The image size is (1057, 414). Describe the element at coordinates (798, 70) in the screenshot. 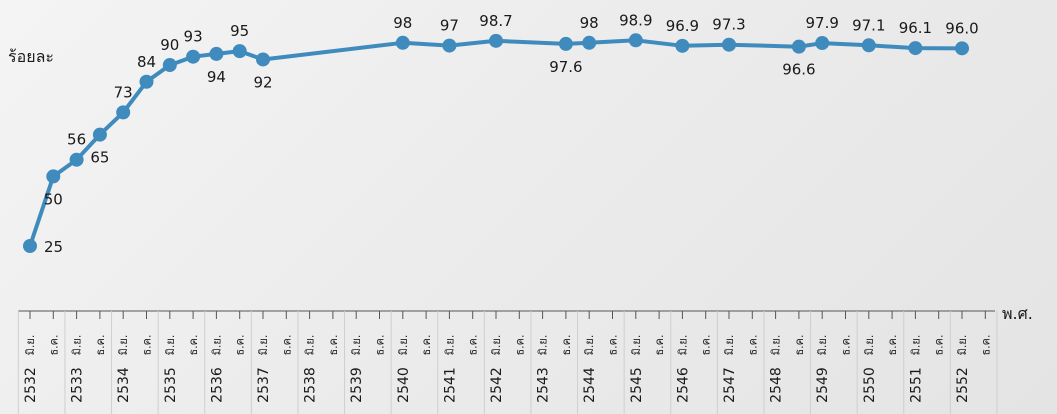

I see `data-label: 96.6` at that location.